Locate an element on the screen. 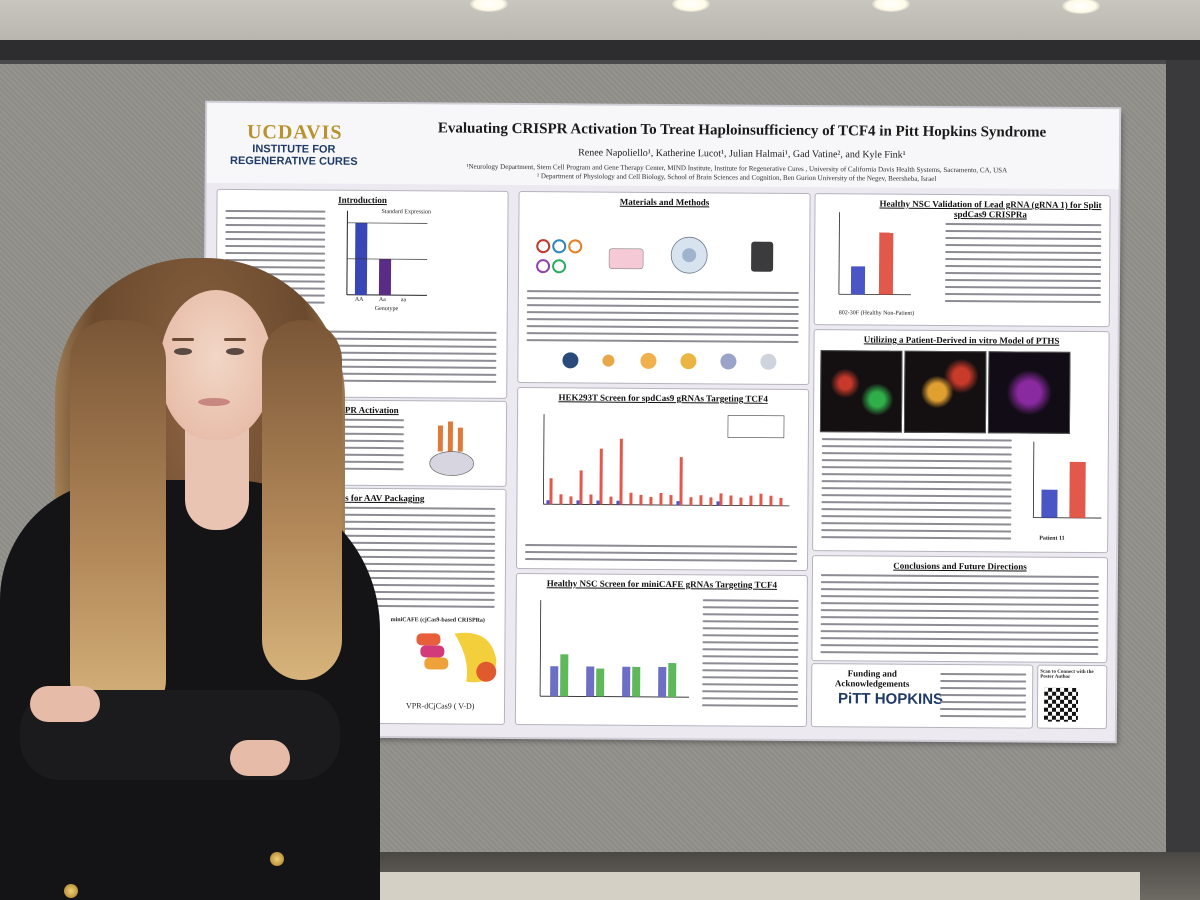 The image size is (1200, 900). panel-conclusions: Conclusions and Future Directions is located at coordinates (960, 609).